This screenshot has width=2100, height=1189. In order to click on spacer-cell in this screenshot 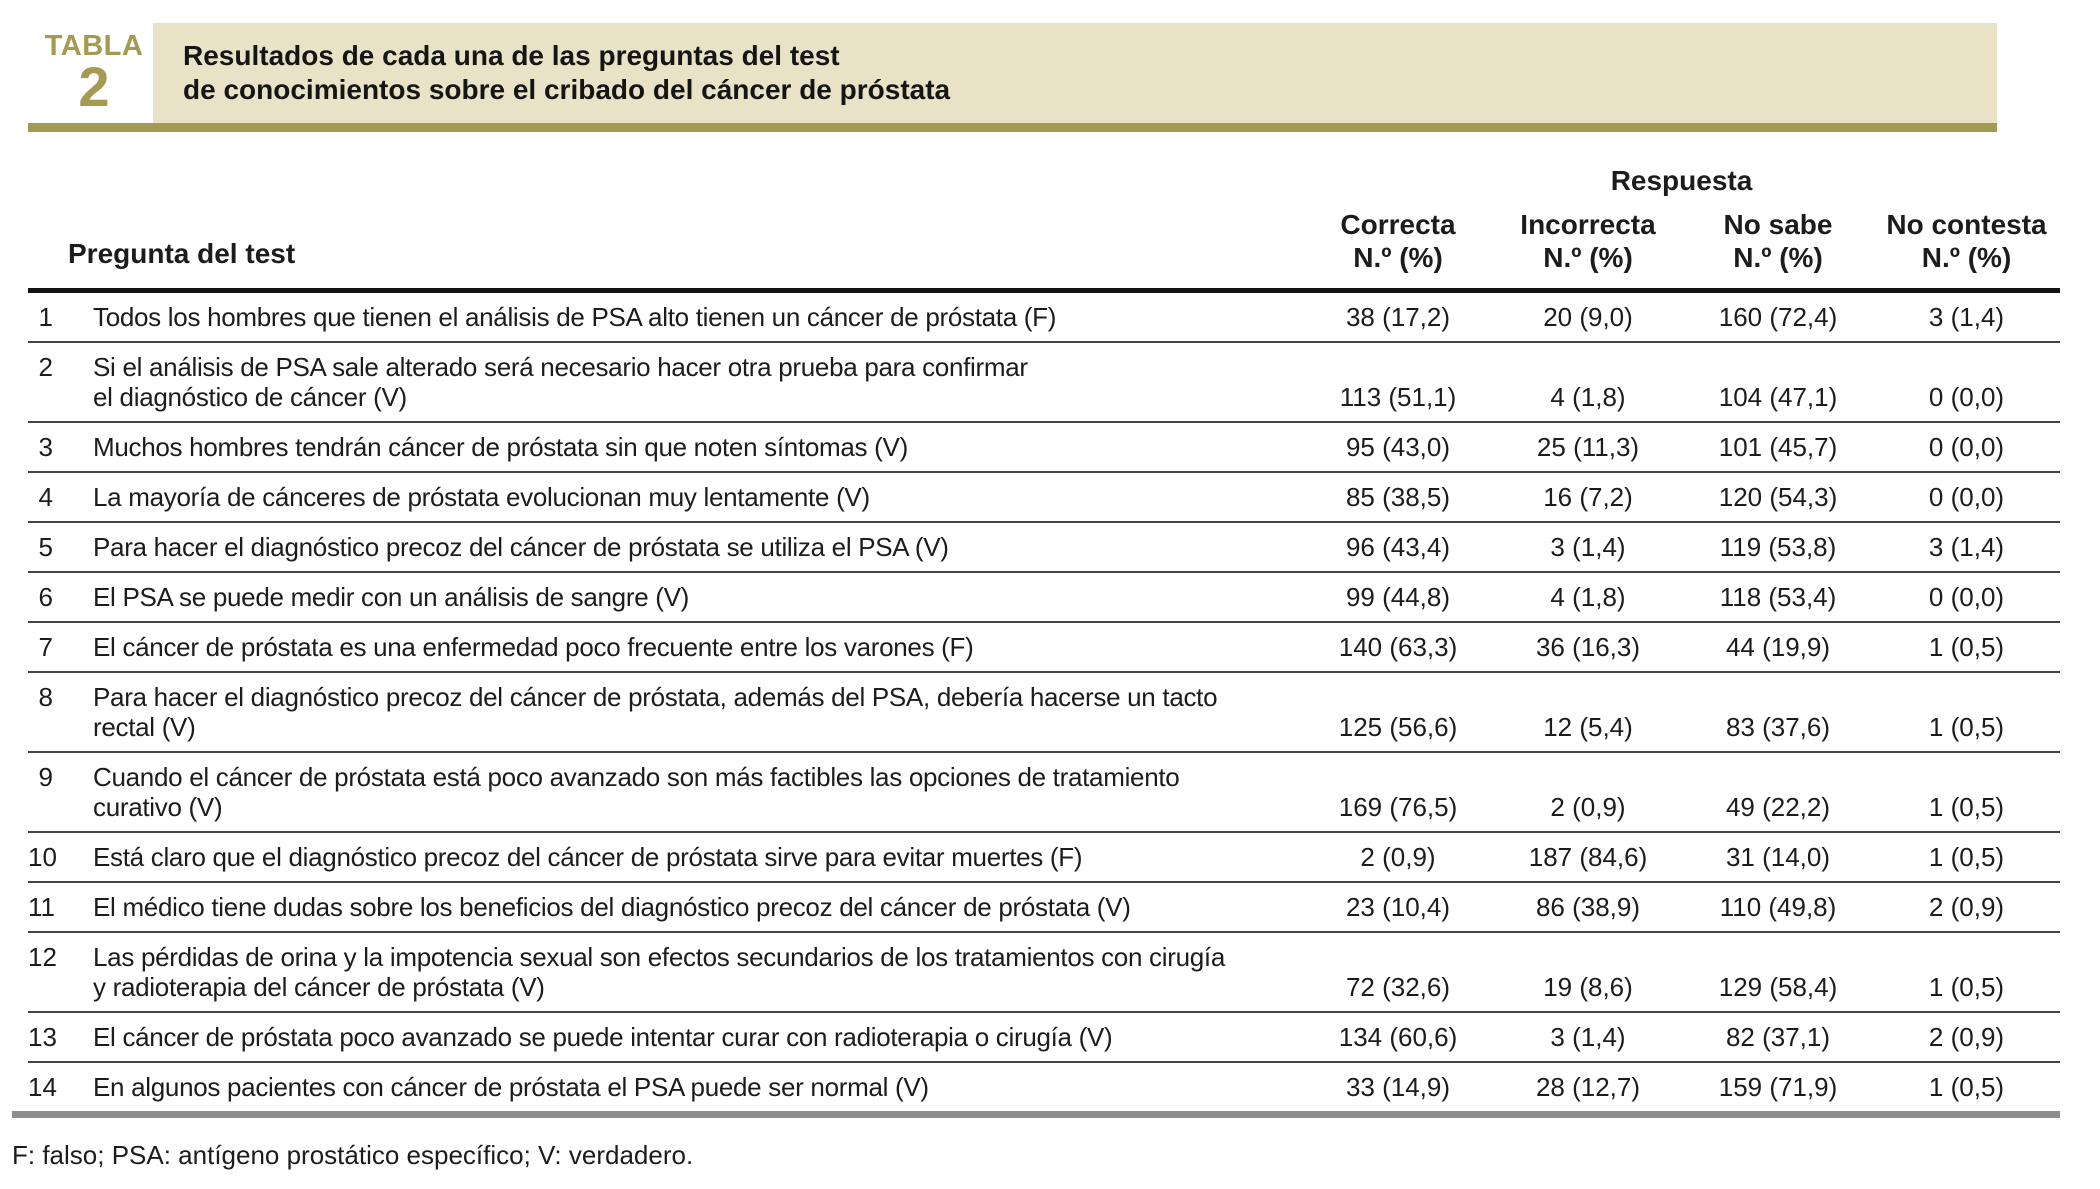, I will do `click(665, 183)`.